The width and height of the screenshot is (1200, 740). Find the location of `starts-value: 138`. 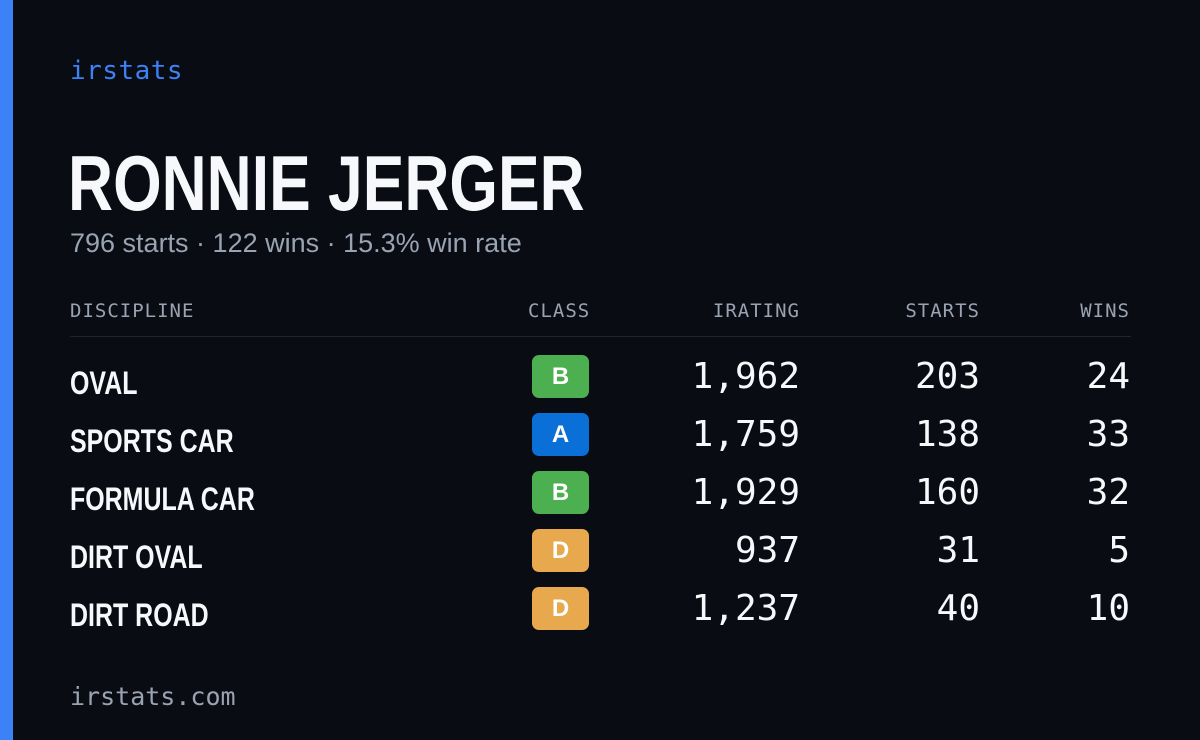

starts-value: 138 is located at coordinates (947, 434).